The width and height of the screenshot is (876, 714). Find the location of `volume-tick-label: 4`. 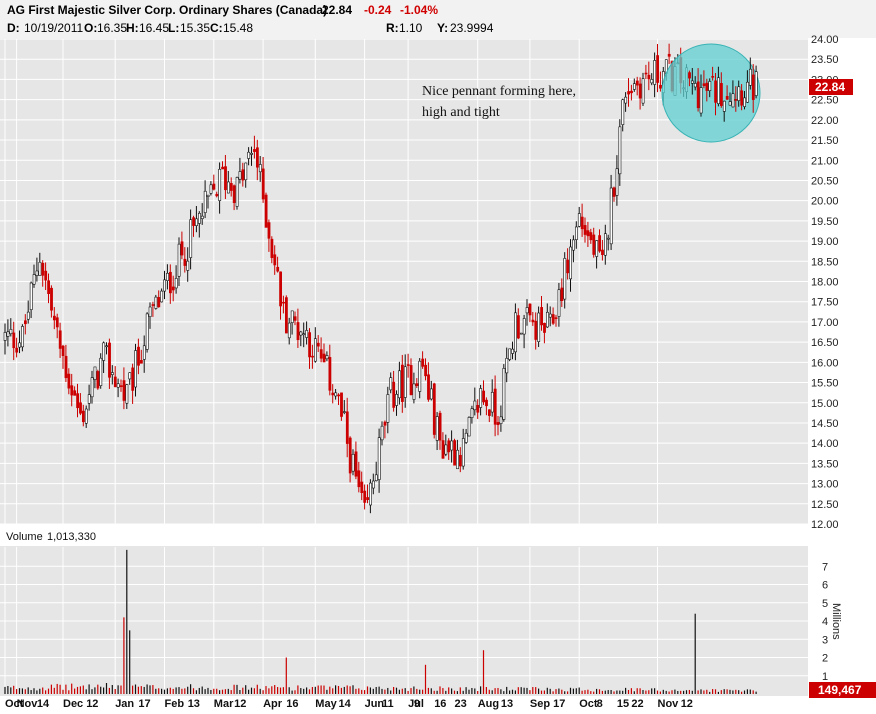

volume-tick-label: 4 is located at coordinates (825, 622).